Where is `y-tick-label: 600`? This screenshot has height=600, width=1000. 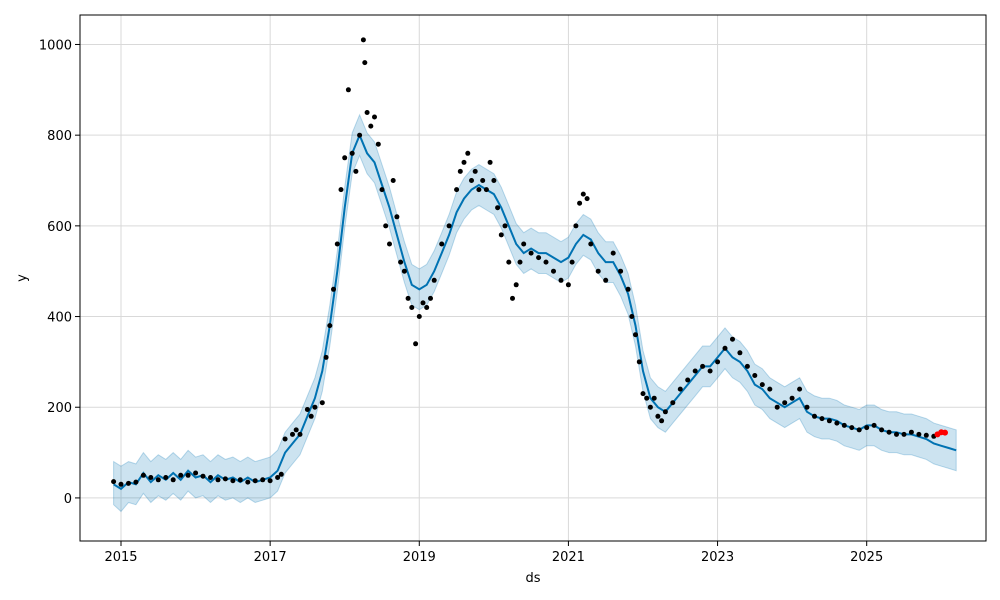
y-tick-label: 600 is located at coordinates (59, 227).